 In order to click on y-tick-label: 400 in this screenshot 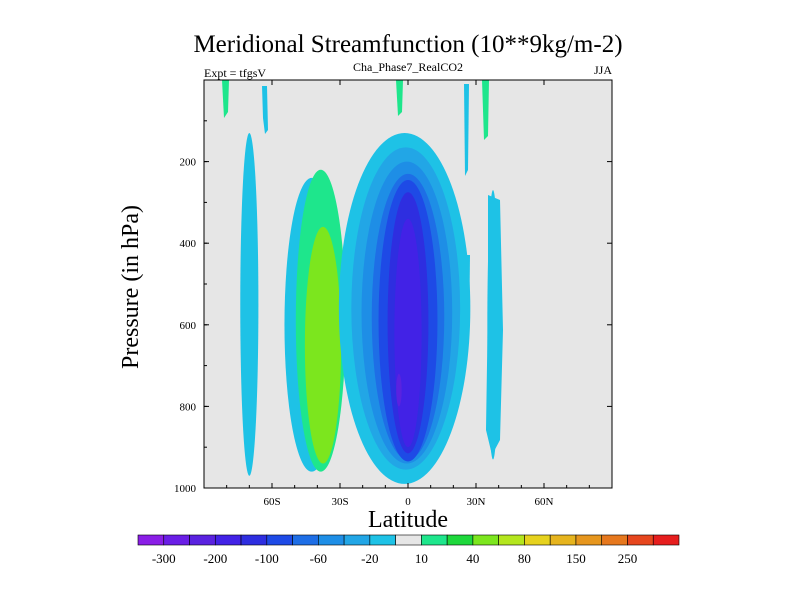, I will do `click(188, 244)`.